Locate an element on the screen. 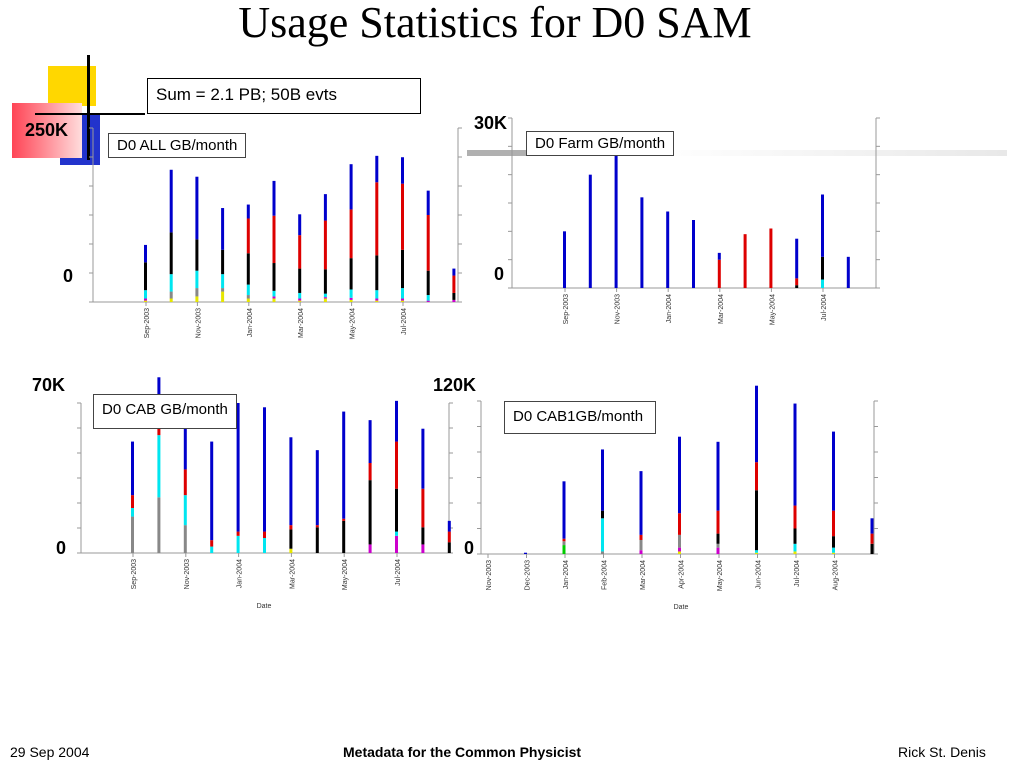 This screenshot has height=767, width=1023. x-tick-label: Feb-2004 is located at coordinates (605, 575).